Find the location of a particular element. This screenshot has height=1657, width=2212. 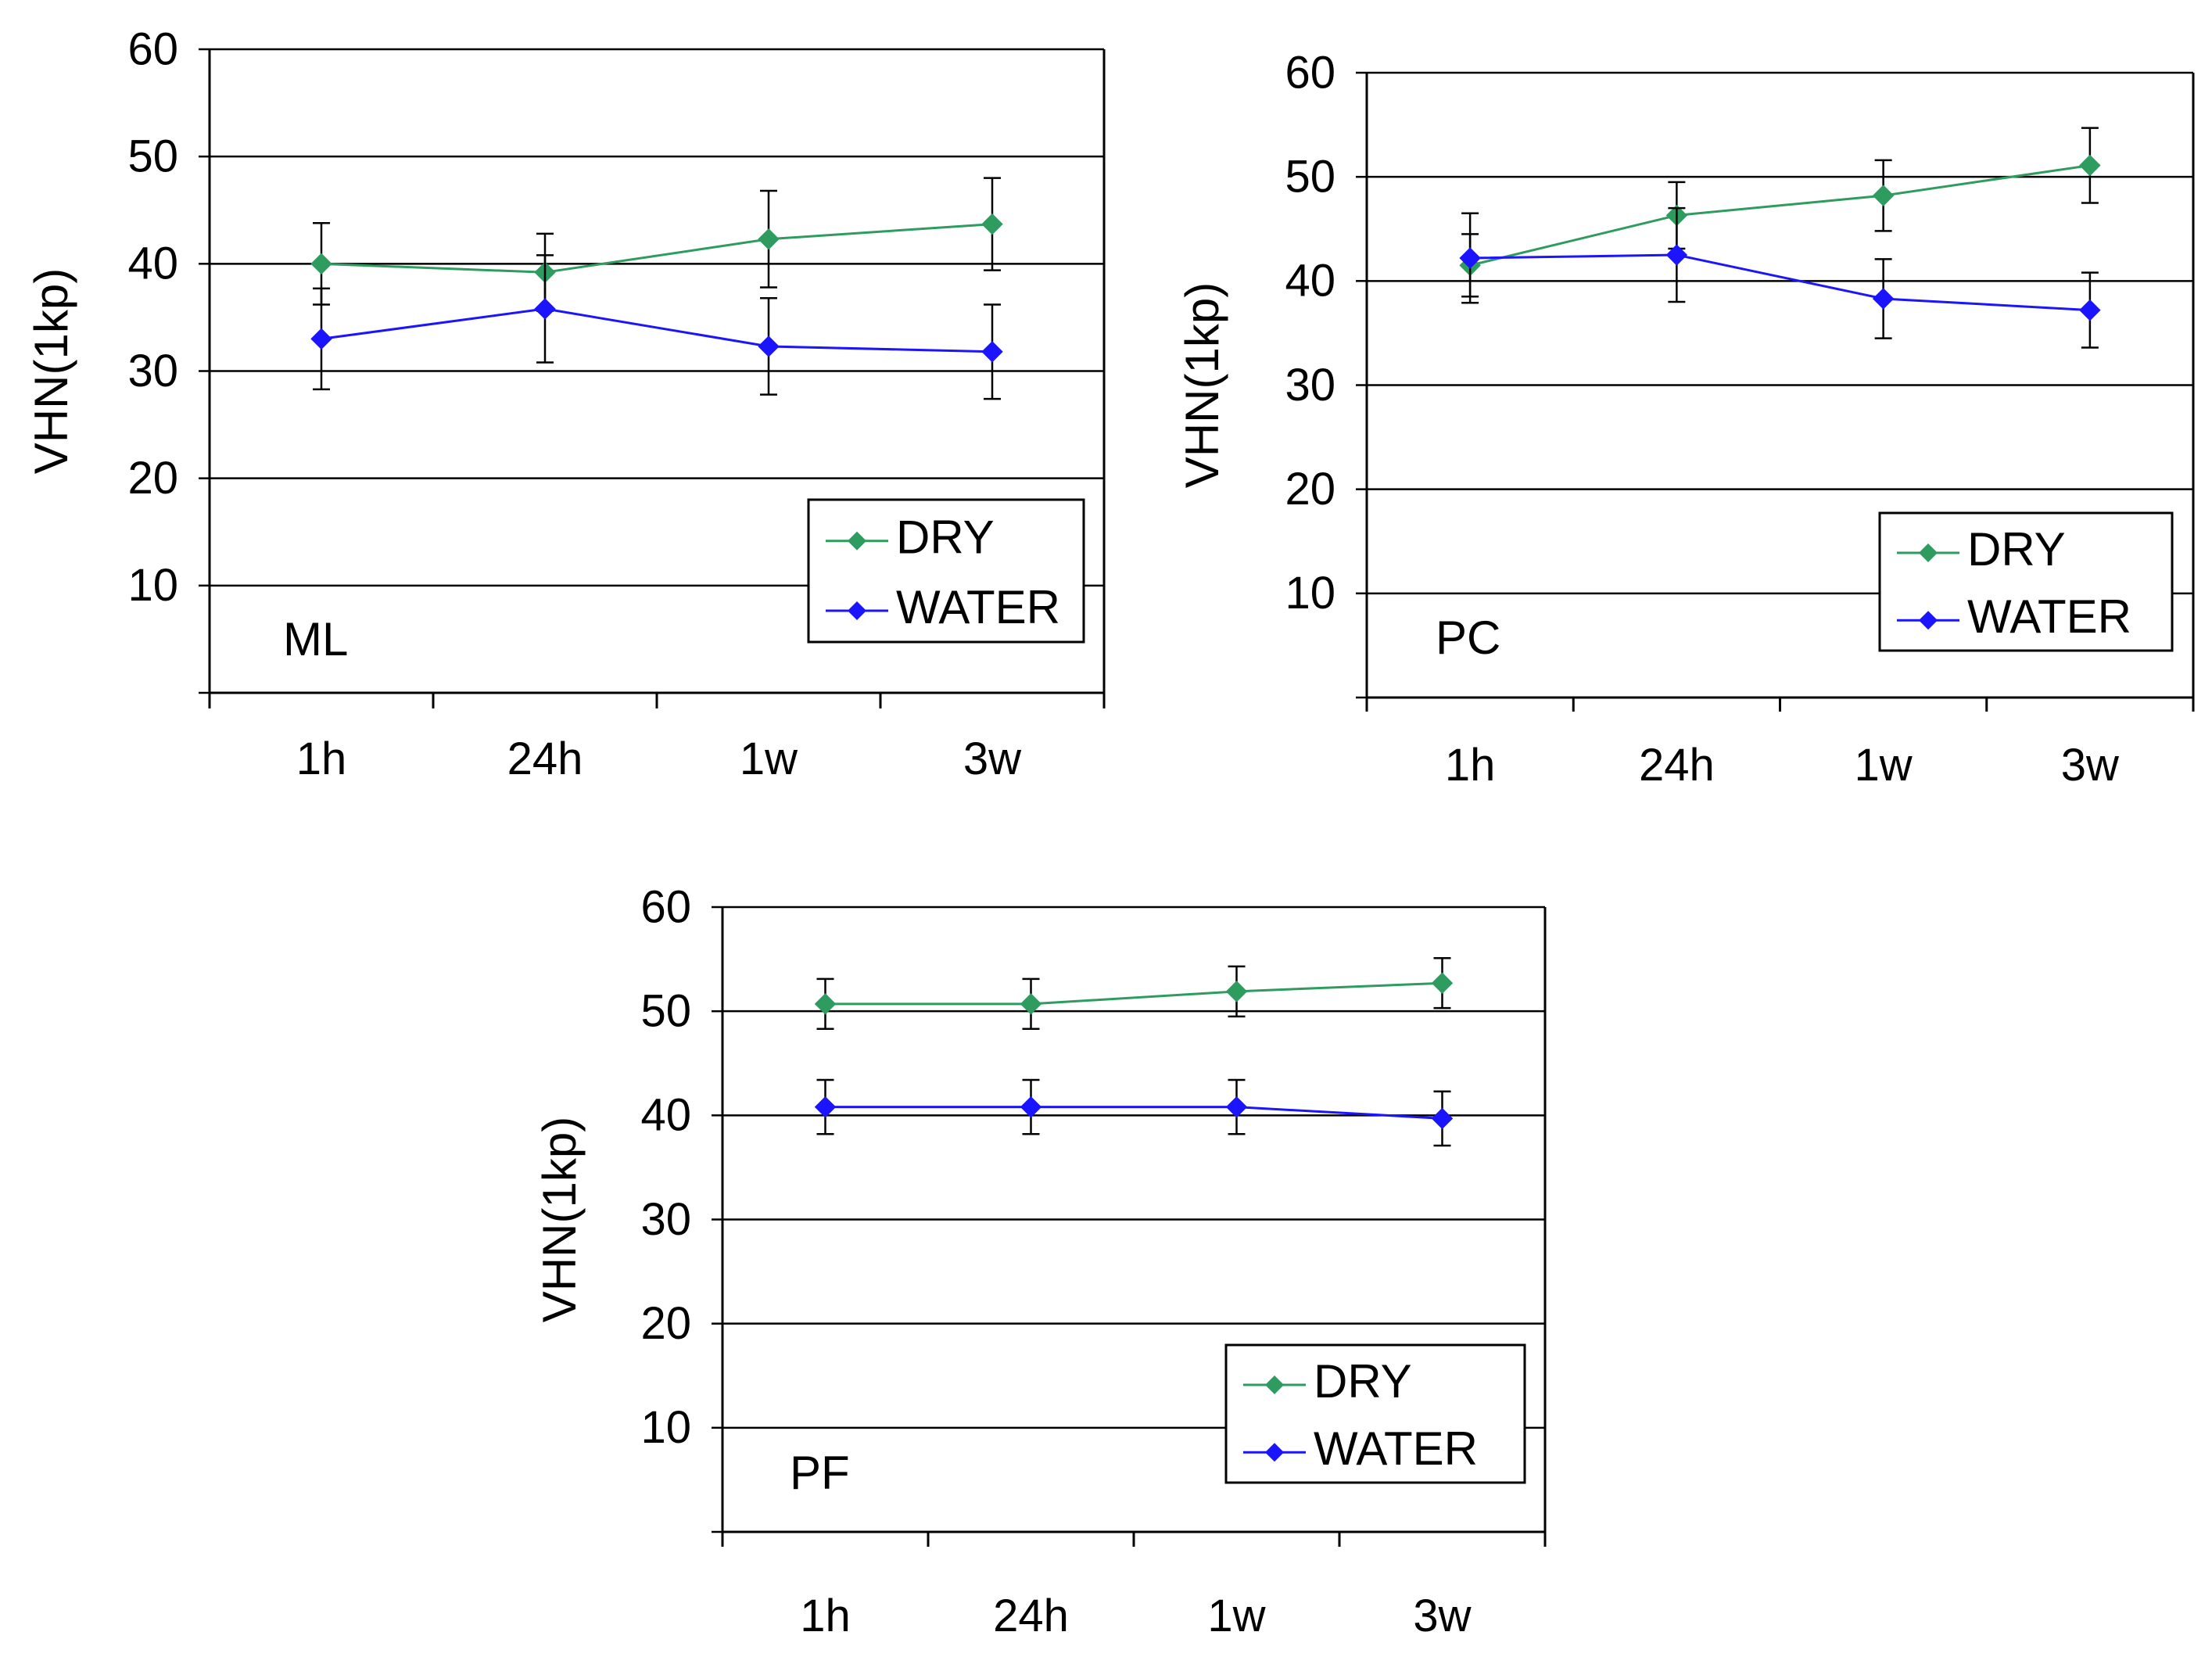

panel-label: PF is located at coordinates (820, 1473).